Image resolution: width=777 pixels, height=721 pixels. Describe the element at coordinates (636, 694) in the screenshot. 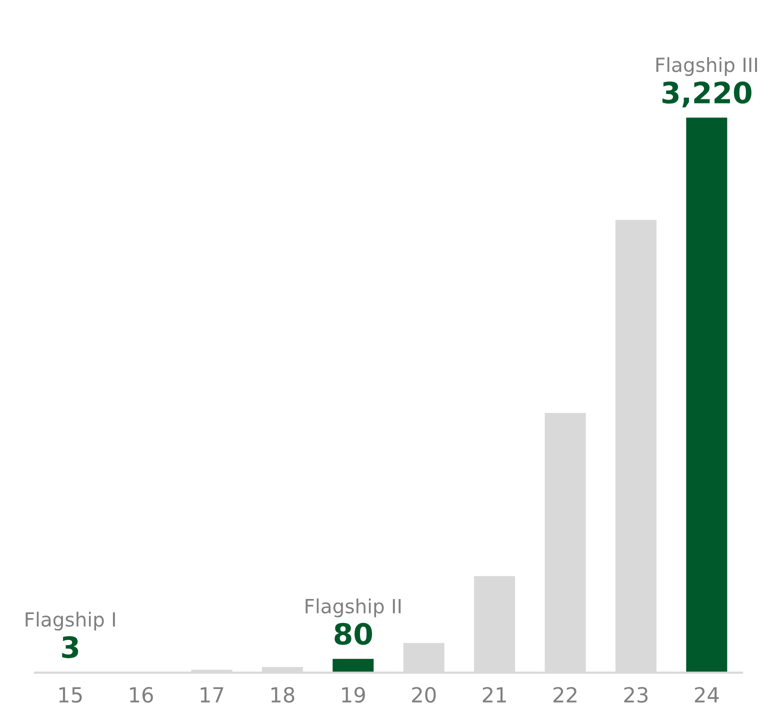

I see `x-tick-label: 23` at that location.